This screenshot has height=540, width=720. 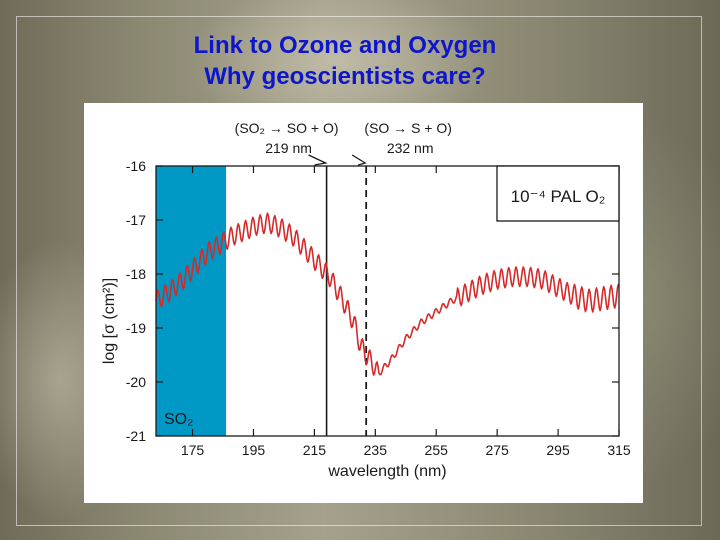 What do you see at coordinates (345, 45) in the screenshot?
I see `slide-title-line-1: Link to Ozone and Oxygen` at bounding box center [345, 45].